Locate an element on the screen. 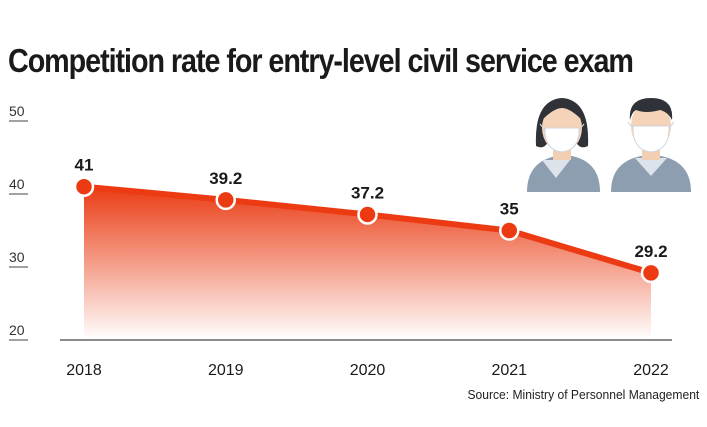  y-tick-label: 50 is located at coordinates (17, 111).